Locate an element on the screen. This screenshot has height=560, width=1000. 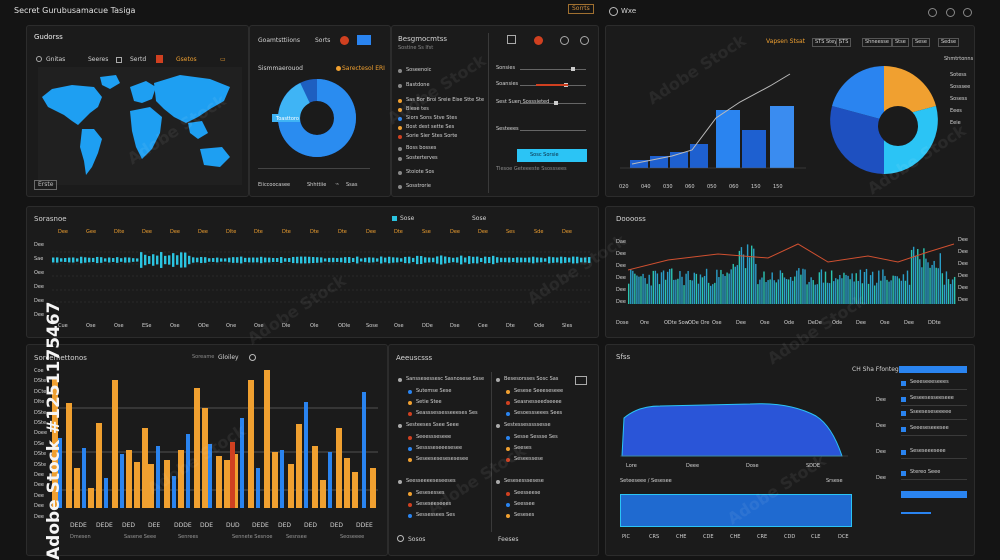
doc-icon is located at coordinates (511, 39).